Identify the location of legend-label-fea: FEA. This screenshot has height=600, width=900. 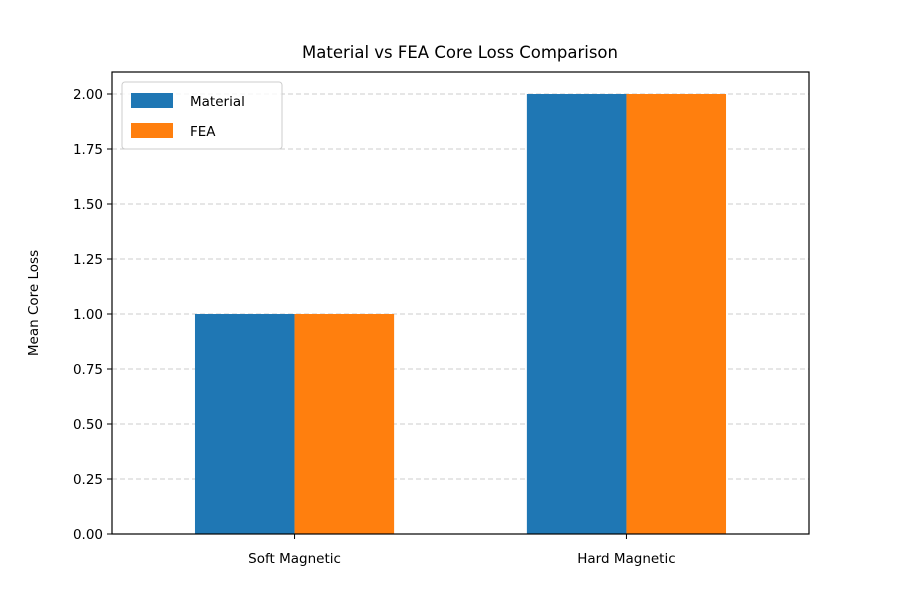
(203, 132).